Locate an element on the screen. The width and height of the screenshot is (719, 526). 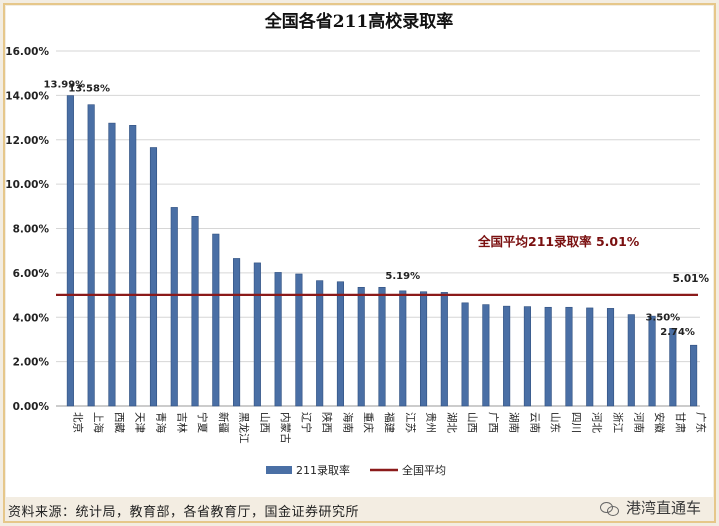
y-tick-label: 4.00% is located at coordinates (31, 318).